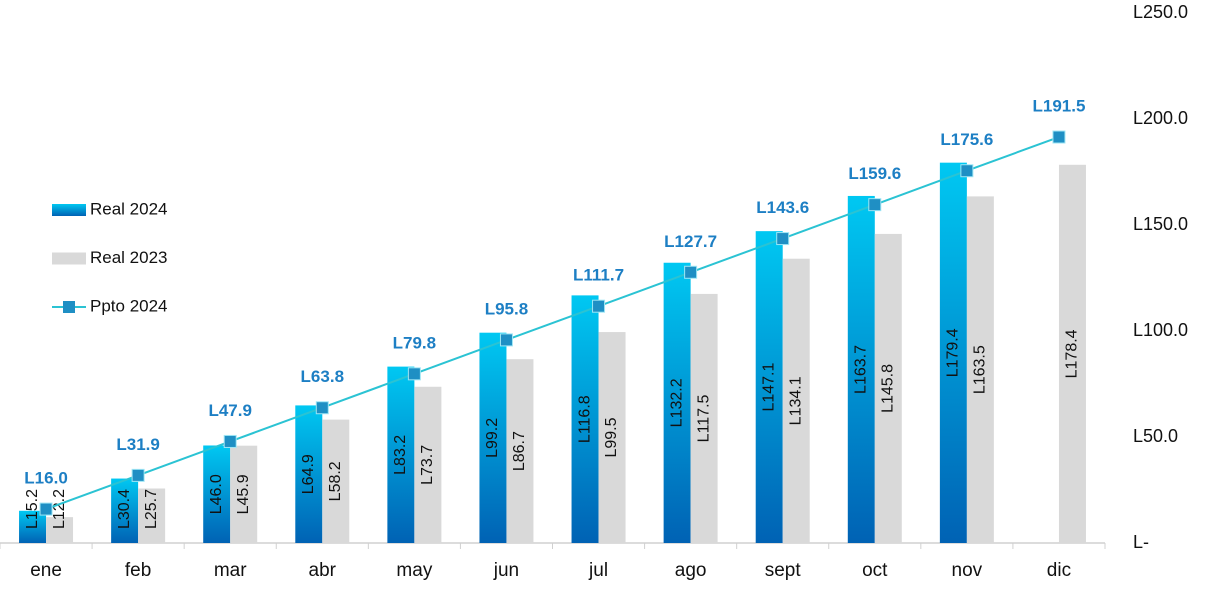  What do you see at coordinates (59, 509) in the screenshot?
I see `data-label: L12.2` at bounding box center [59, 509].